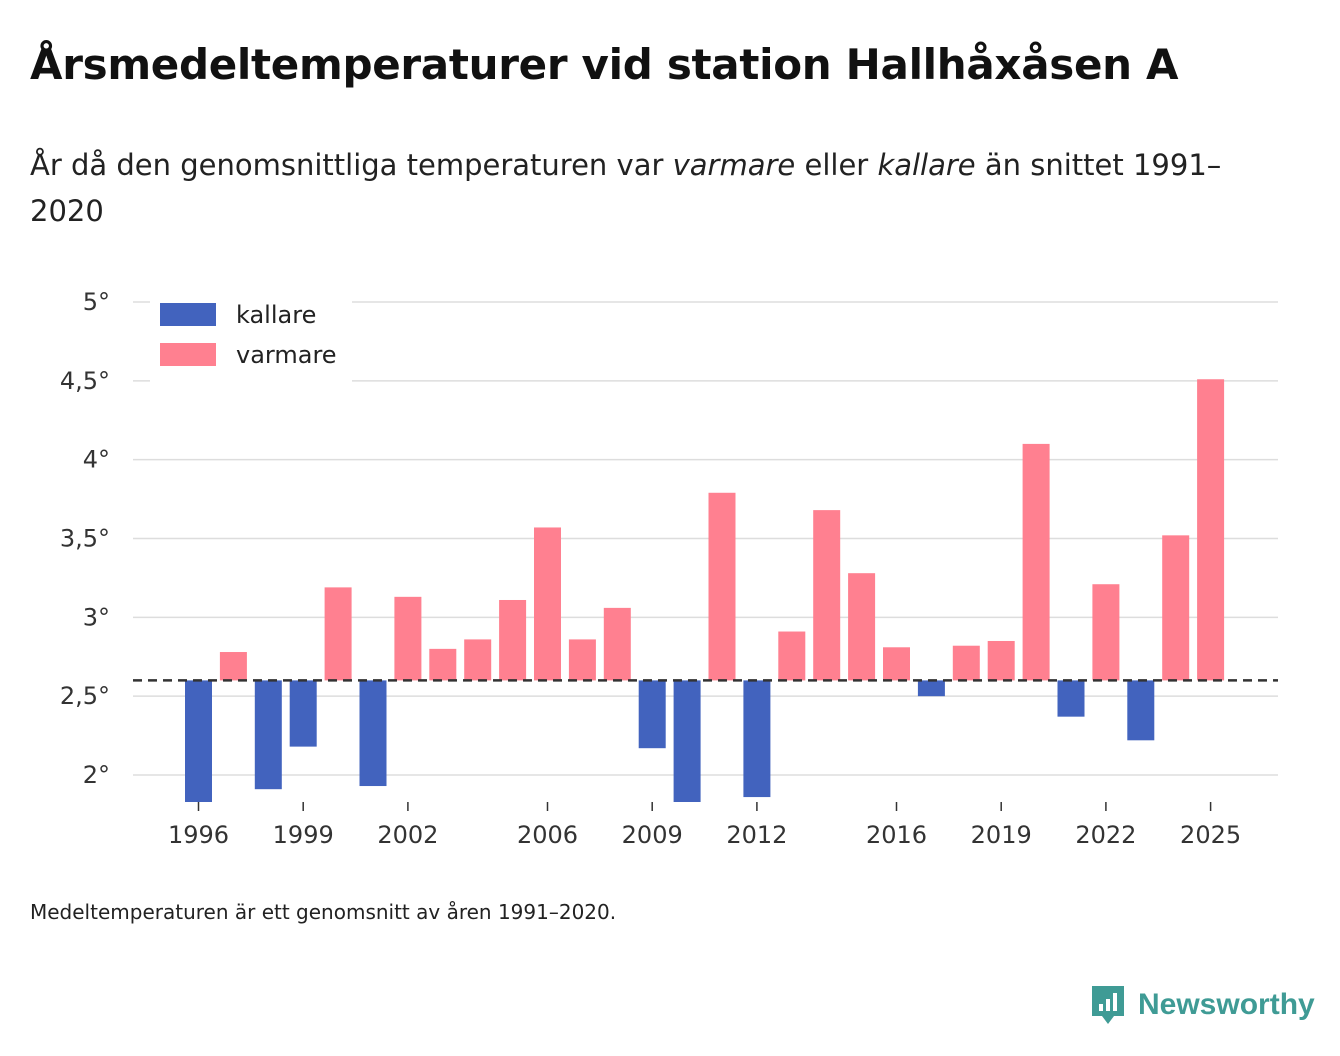 This screenshot has height=1056, width=1340. I want to click on y-tick-label: 3,5°, so click(85, 539).